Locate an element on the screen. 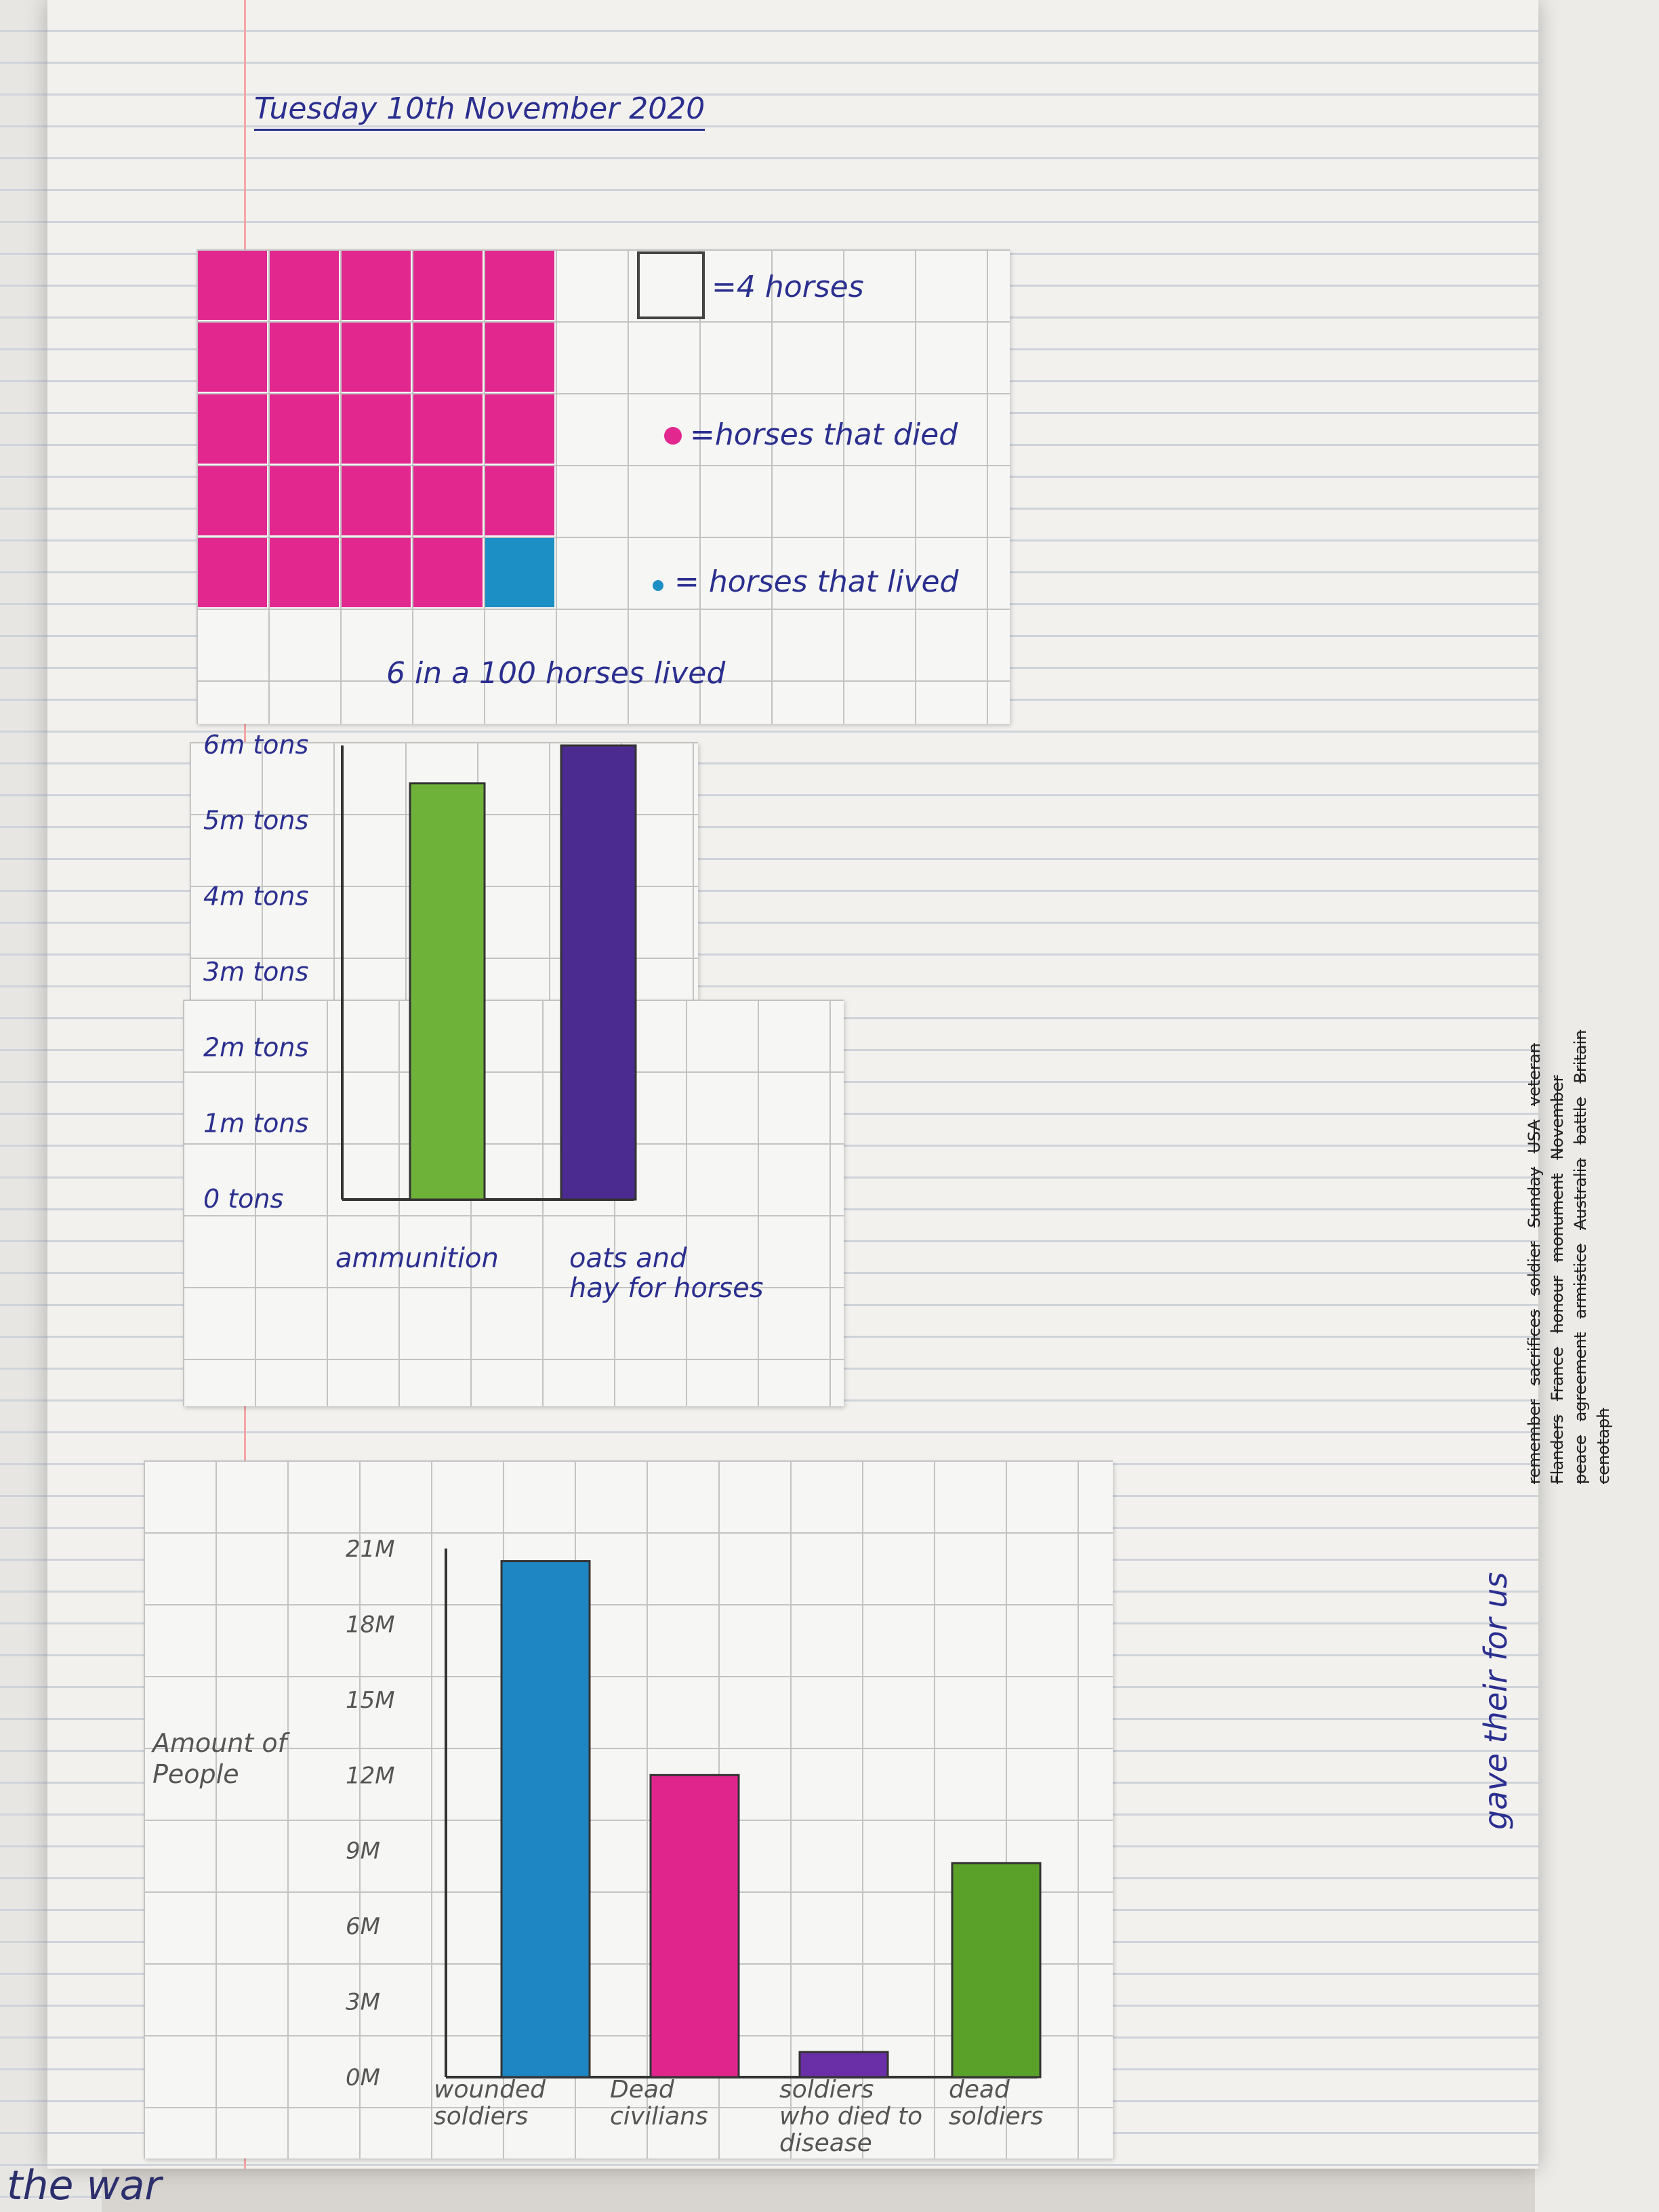 Image resolution: width=1659 pixels, height=2212 pixels. y-tick-label: 3m tons is located at coordinates (255, 972).